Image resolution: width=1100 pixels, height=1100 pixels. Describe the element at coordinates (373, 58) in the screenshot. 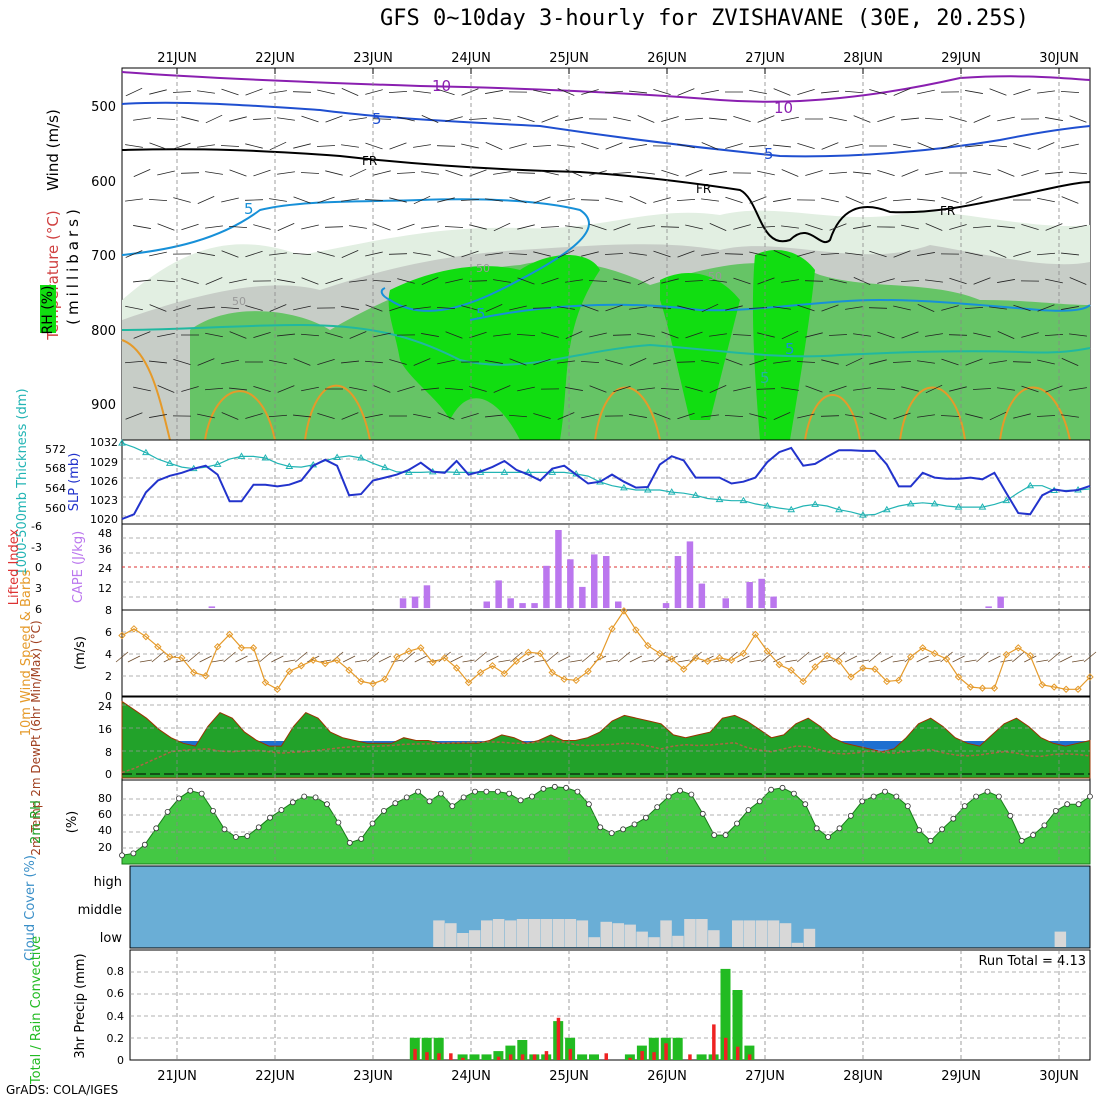

I see `date-label-top: 23JUN` at that location.